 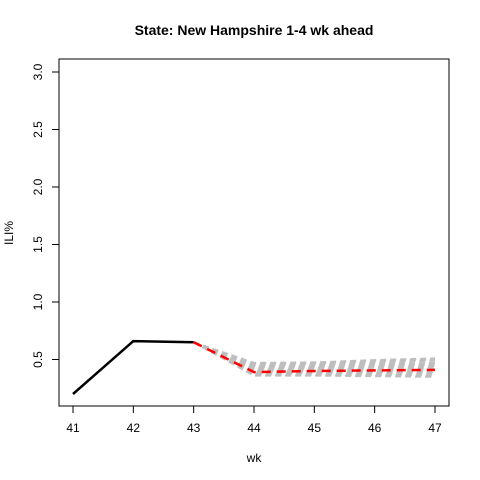 I want to click on sample-trajectory-line, so click(x=314, y=352).